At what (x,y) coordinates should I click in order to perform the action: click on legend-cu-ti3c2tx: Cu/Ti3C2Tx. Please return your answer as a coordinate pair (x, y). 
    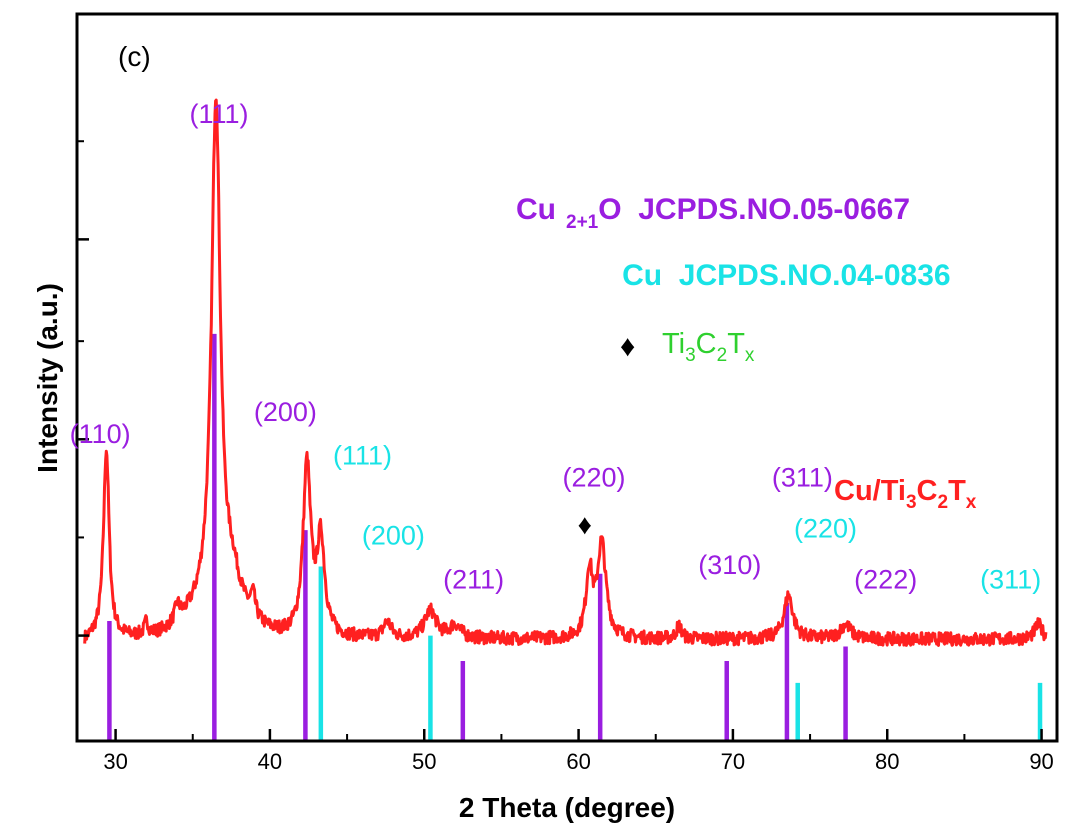
    Looking at the image, I should click on (905, 494).